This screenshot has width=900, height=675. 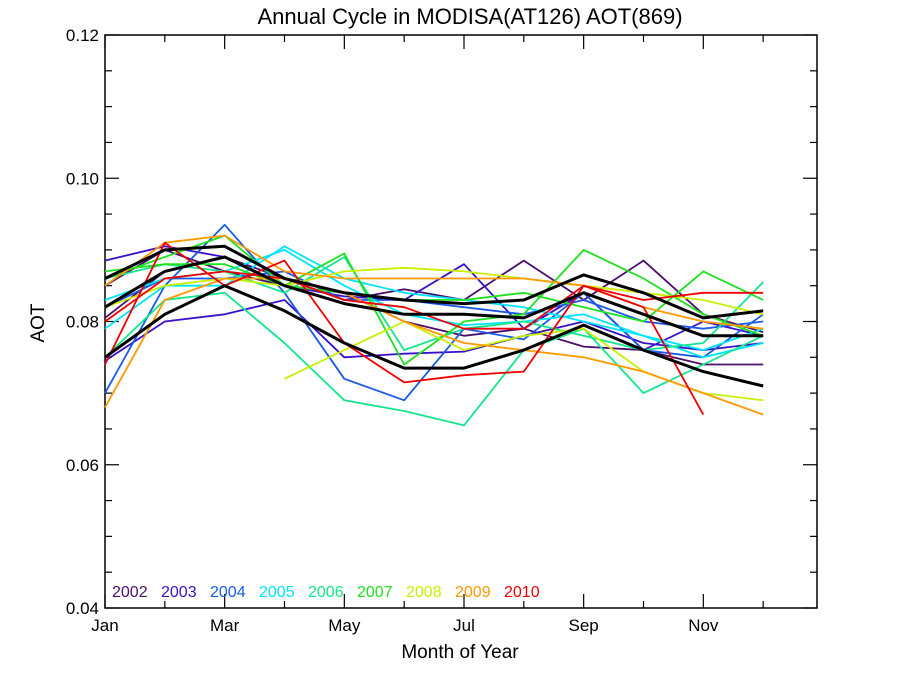 What do you see at coordinates (464, 625) in the screenshot?
I see `x-tick-label: Jul` at bounding box center [464, 625].